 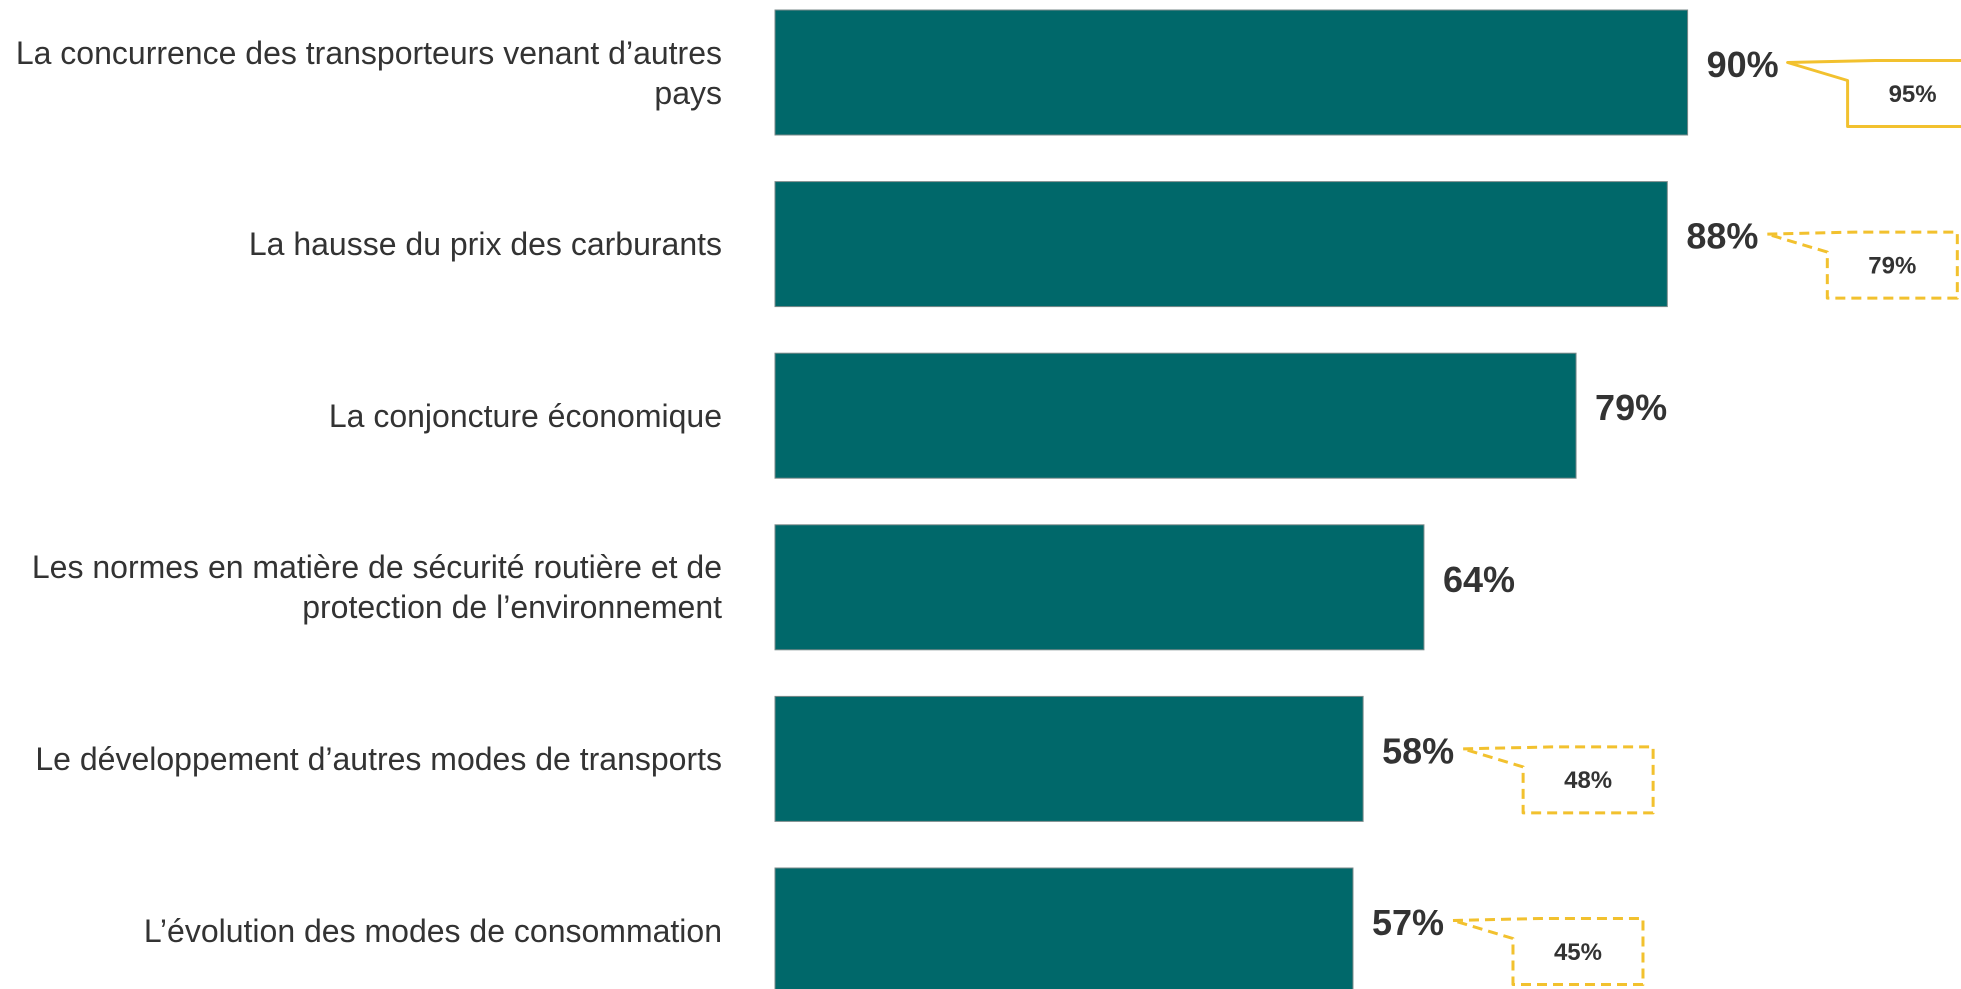 I want to click on category-label: L’évolution des modes de consommation, so click(x=366, y=928).